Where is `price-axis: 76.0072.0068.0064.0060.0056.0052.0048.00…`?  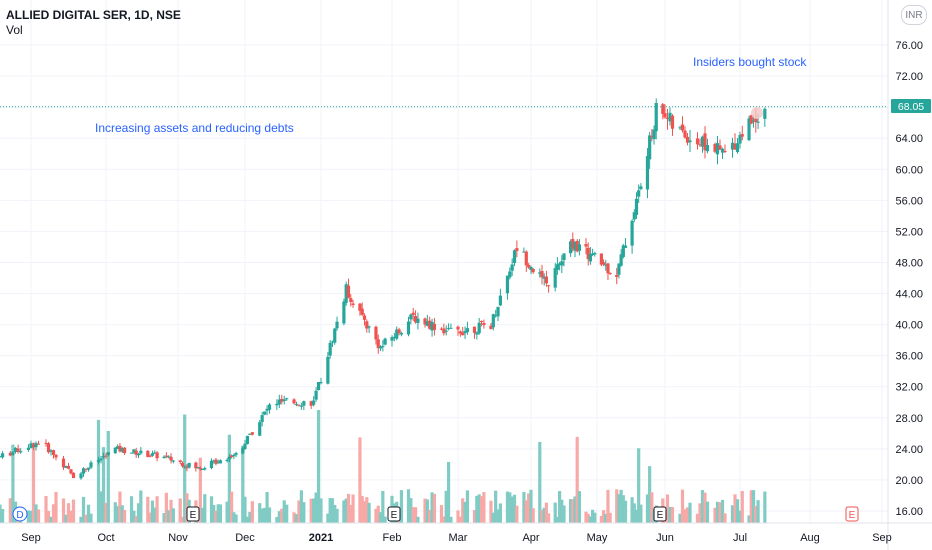
price-axis: 76.0072.0068.0064.0060.0056.0052.0048.00… is located at coordinates (905, 275).